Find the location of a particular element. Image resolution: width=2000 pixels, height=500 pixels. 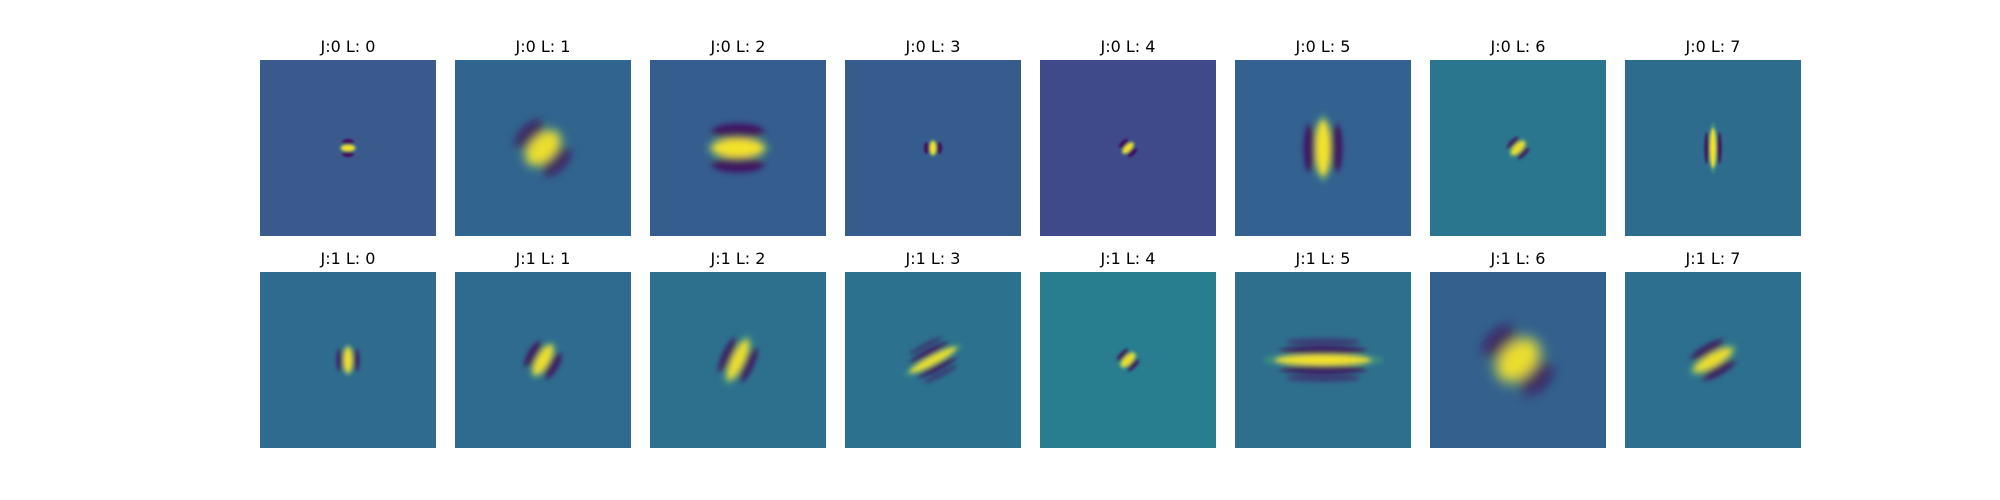

filter-panel: J:1 L: 6 is located at coordinates (1518, 348).